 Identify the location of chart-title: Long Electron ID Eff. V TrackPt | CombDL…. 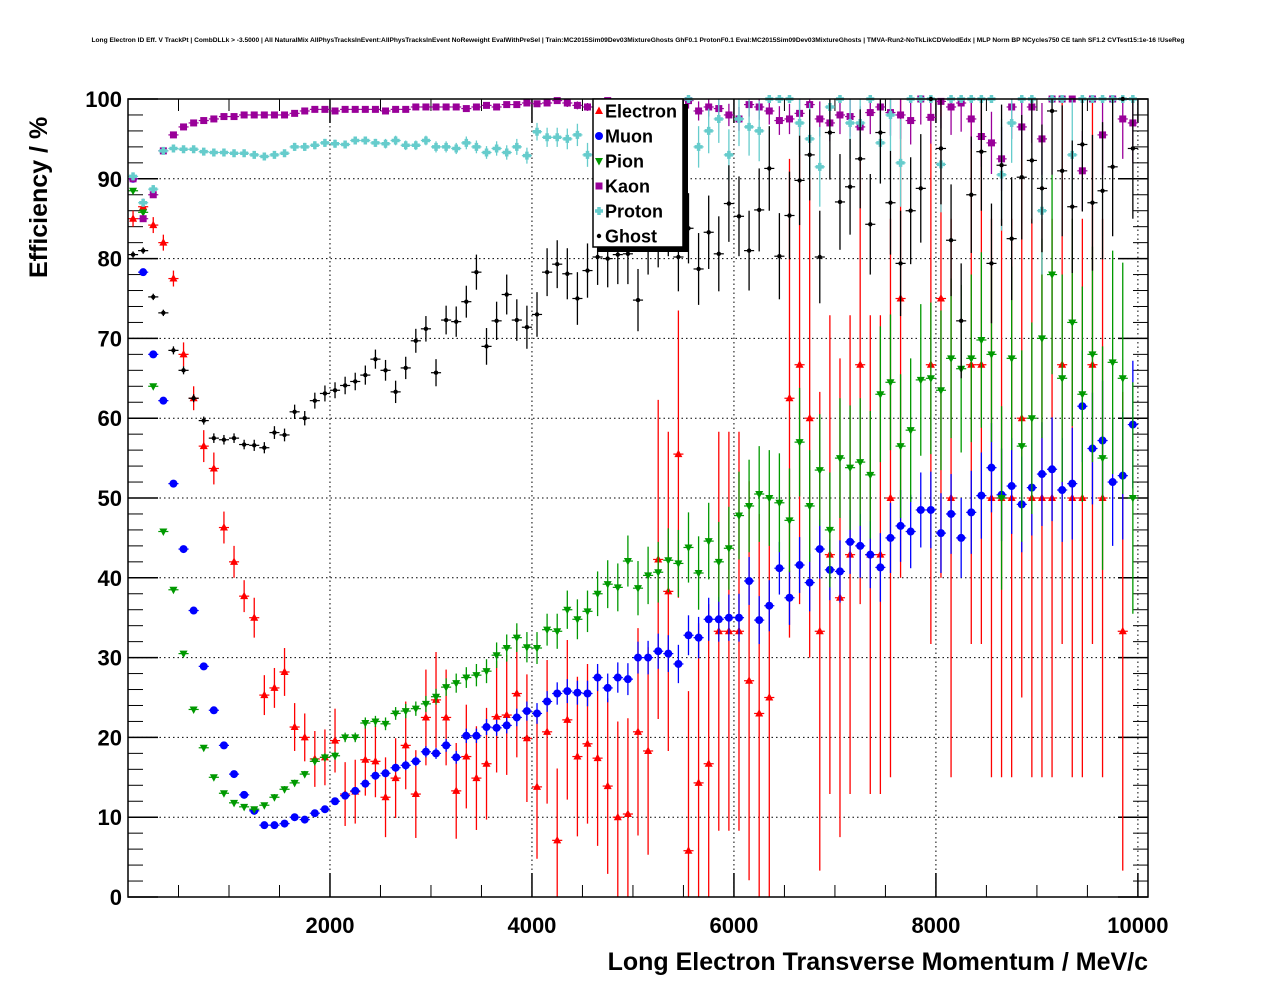
(638, 40).